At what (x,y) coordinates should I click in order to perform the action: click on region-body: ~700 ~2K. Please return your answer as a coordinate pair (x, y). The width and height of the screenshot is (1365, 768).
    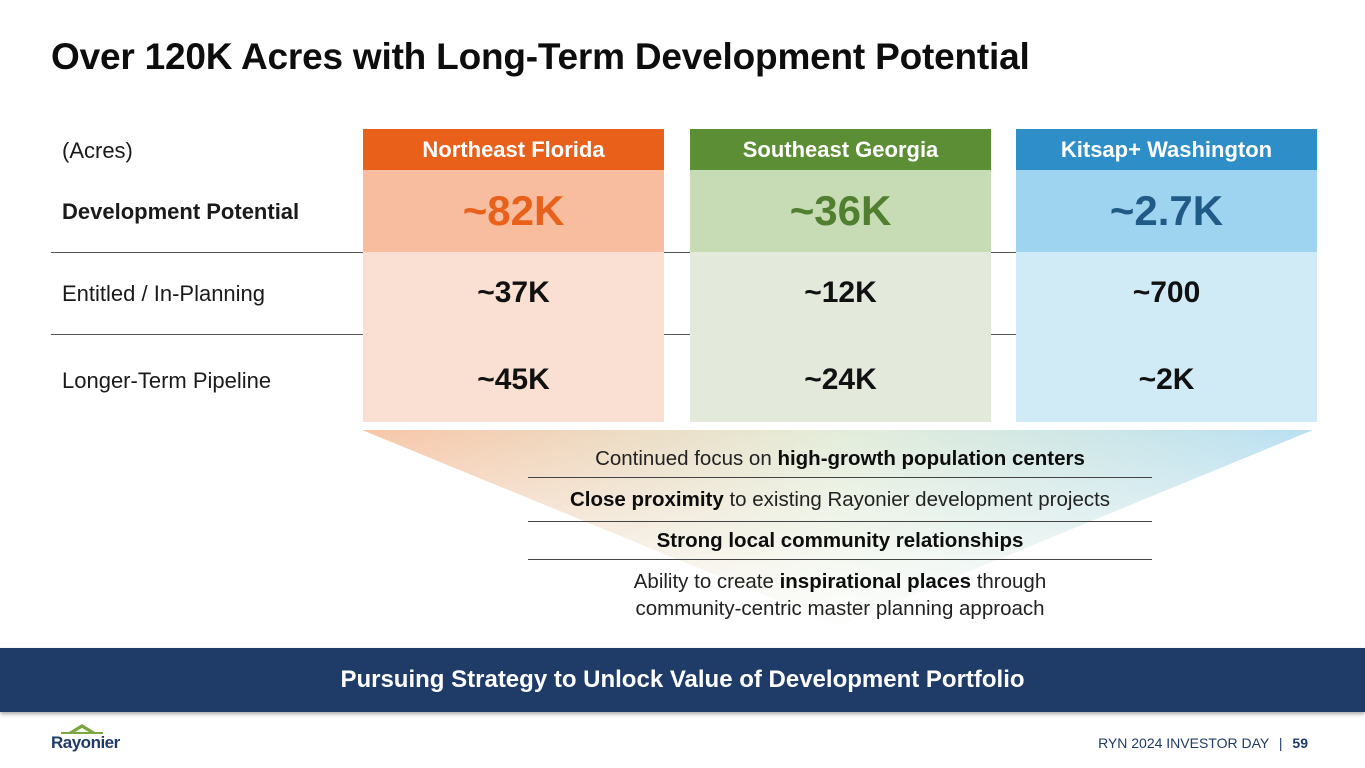
    Looking at the image, I should click on (1166, 337).